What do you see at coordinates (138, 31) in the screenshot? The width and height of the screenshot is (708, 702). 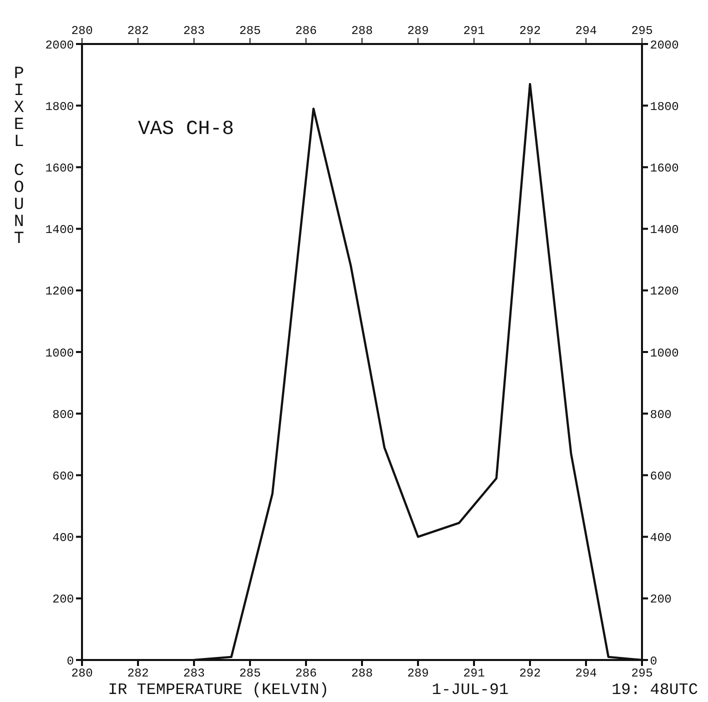 I see `x-tick-label: 282` at bounding box center [138, 31].